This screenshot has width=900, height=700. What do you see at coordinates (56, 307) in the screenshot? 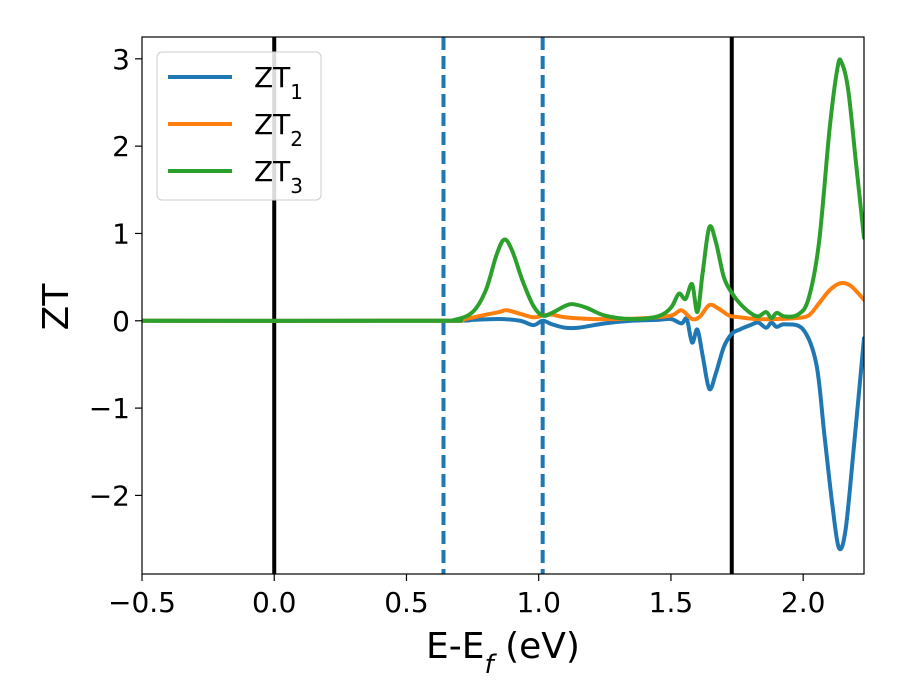
I see `y-axis-label: ZT` at bounding box center [56, 307].